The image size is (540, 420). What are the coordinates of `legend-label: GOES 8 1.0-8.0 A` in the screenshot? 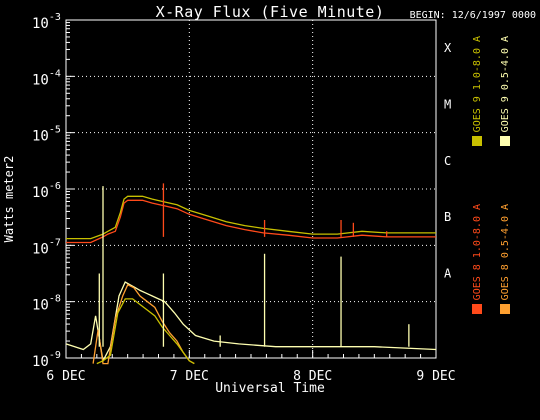 It's located at (477, 252).